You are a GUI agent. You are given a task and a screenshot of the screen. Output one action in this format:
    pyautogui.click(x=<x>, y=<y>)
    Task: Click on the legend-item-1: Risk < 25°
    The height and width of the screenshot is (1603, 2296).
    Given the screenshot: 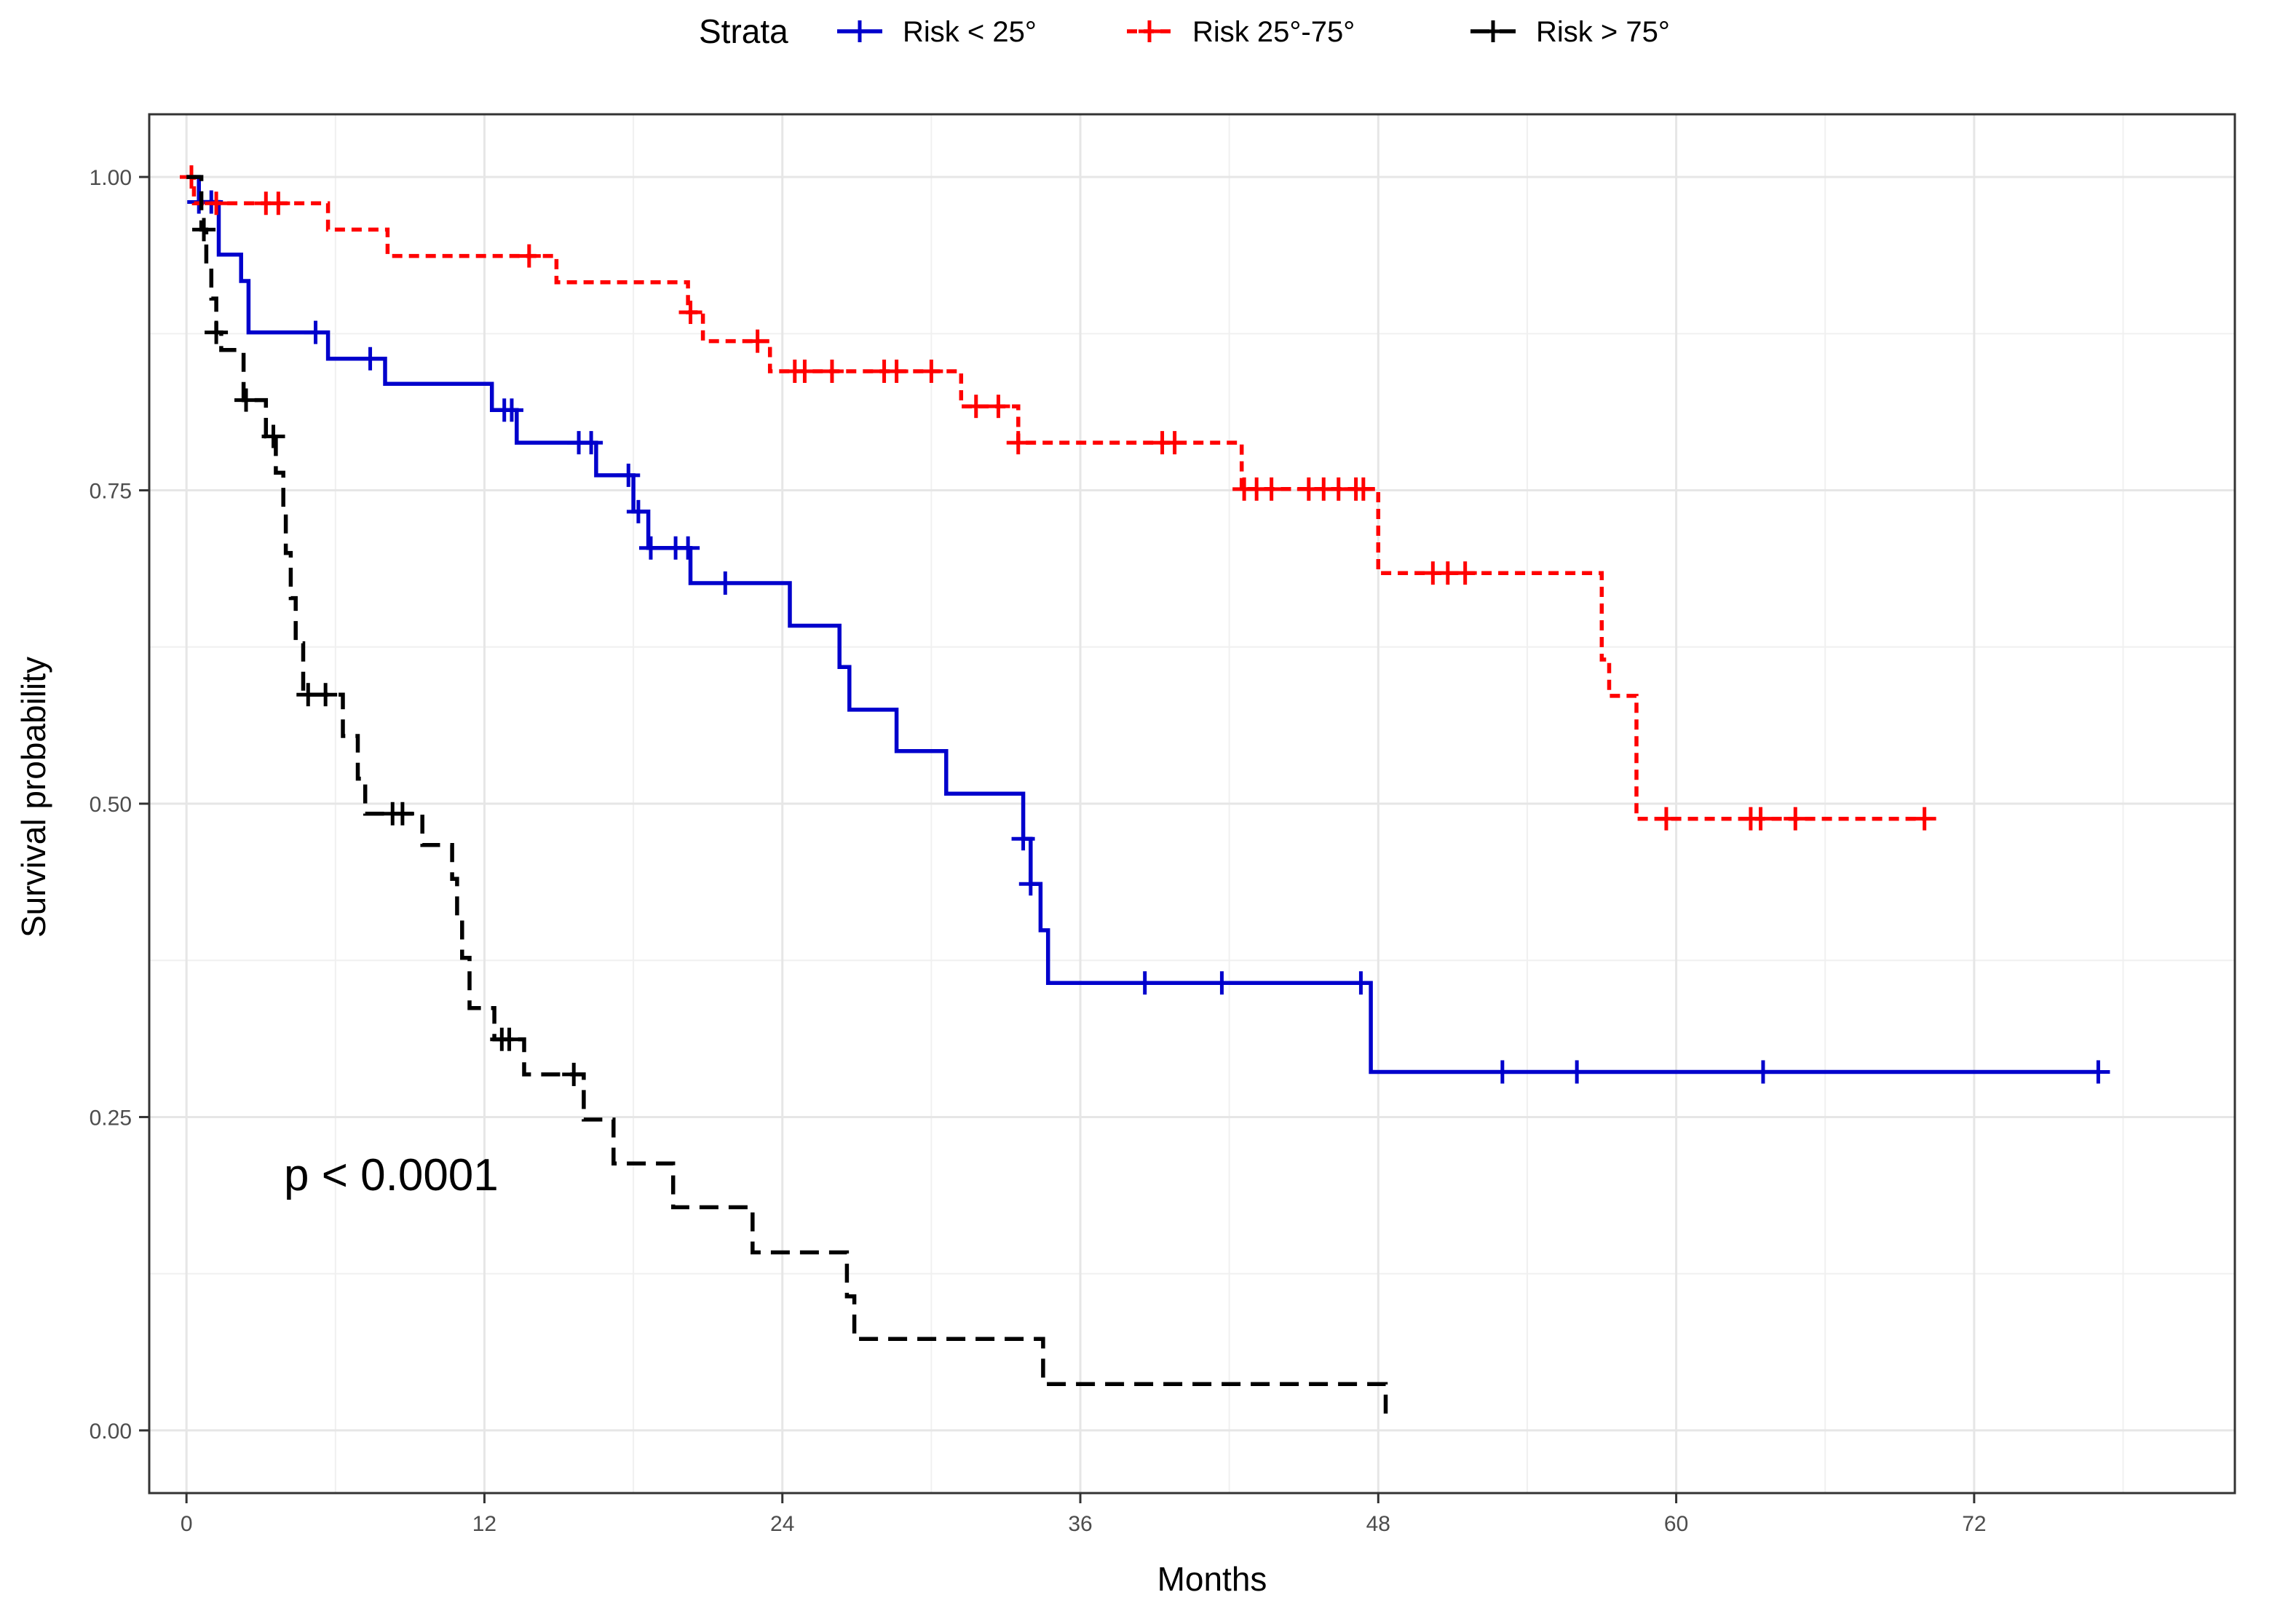 What is the action you would take?
    pyautogui.click(x=937, y=32)
    